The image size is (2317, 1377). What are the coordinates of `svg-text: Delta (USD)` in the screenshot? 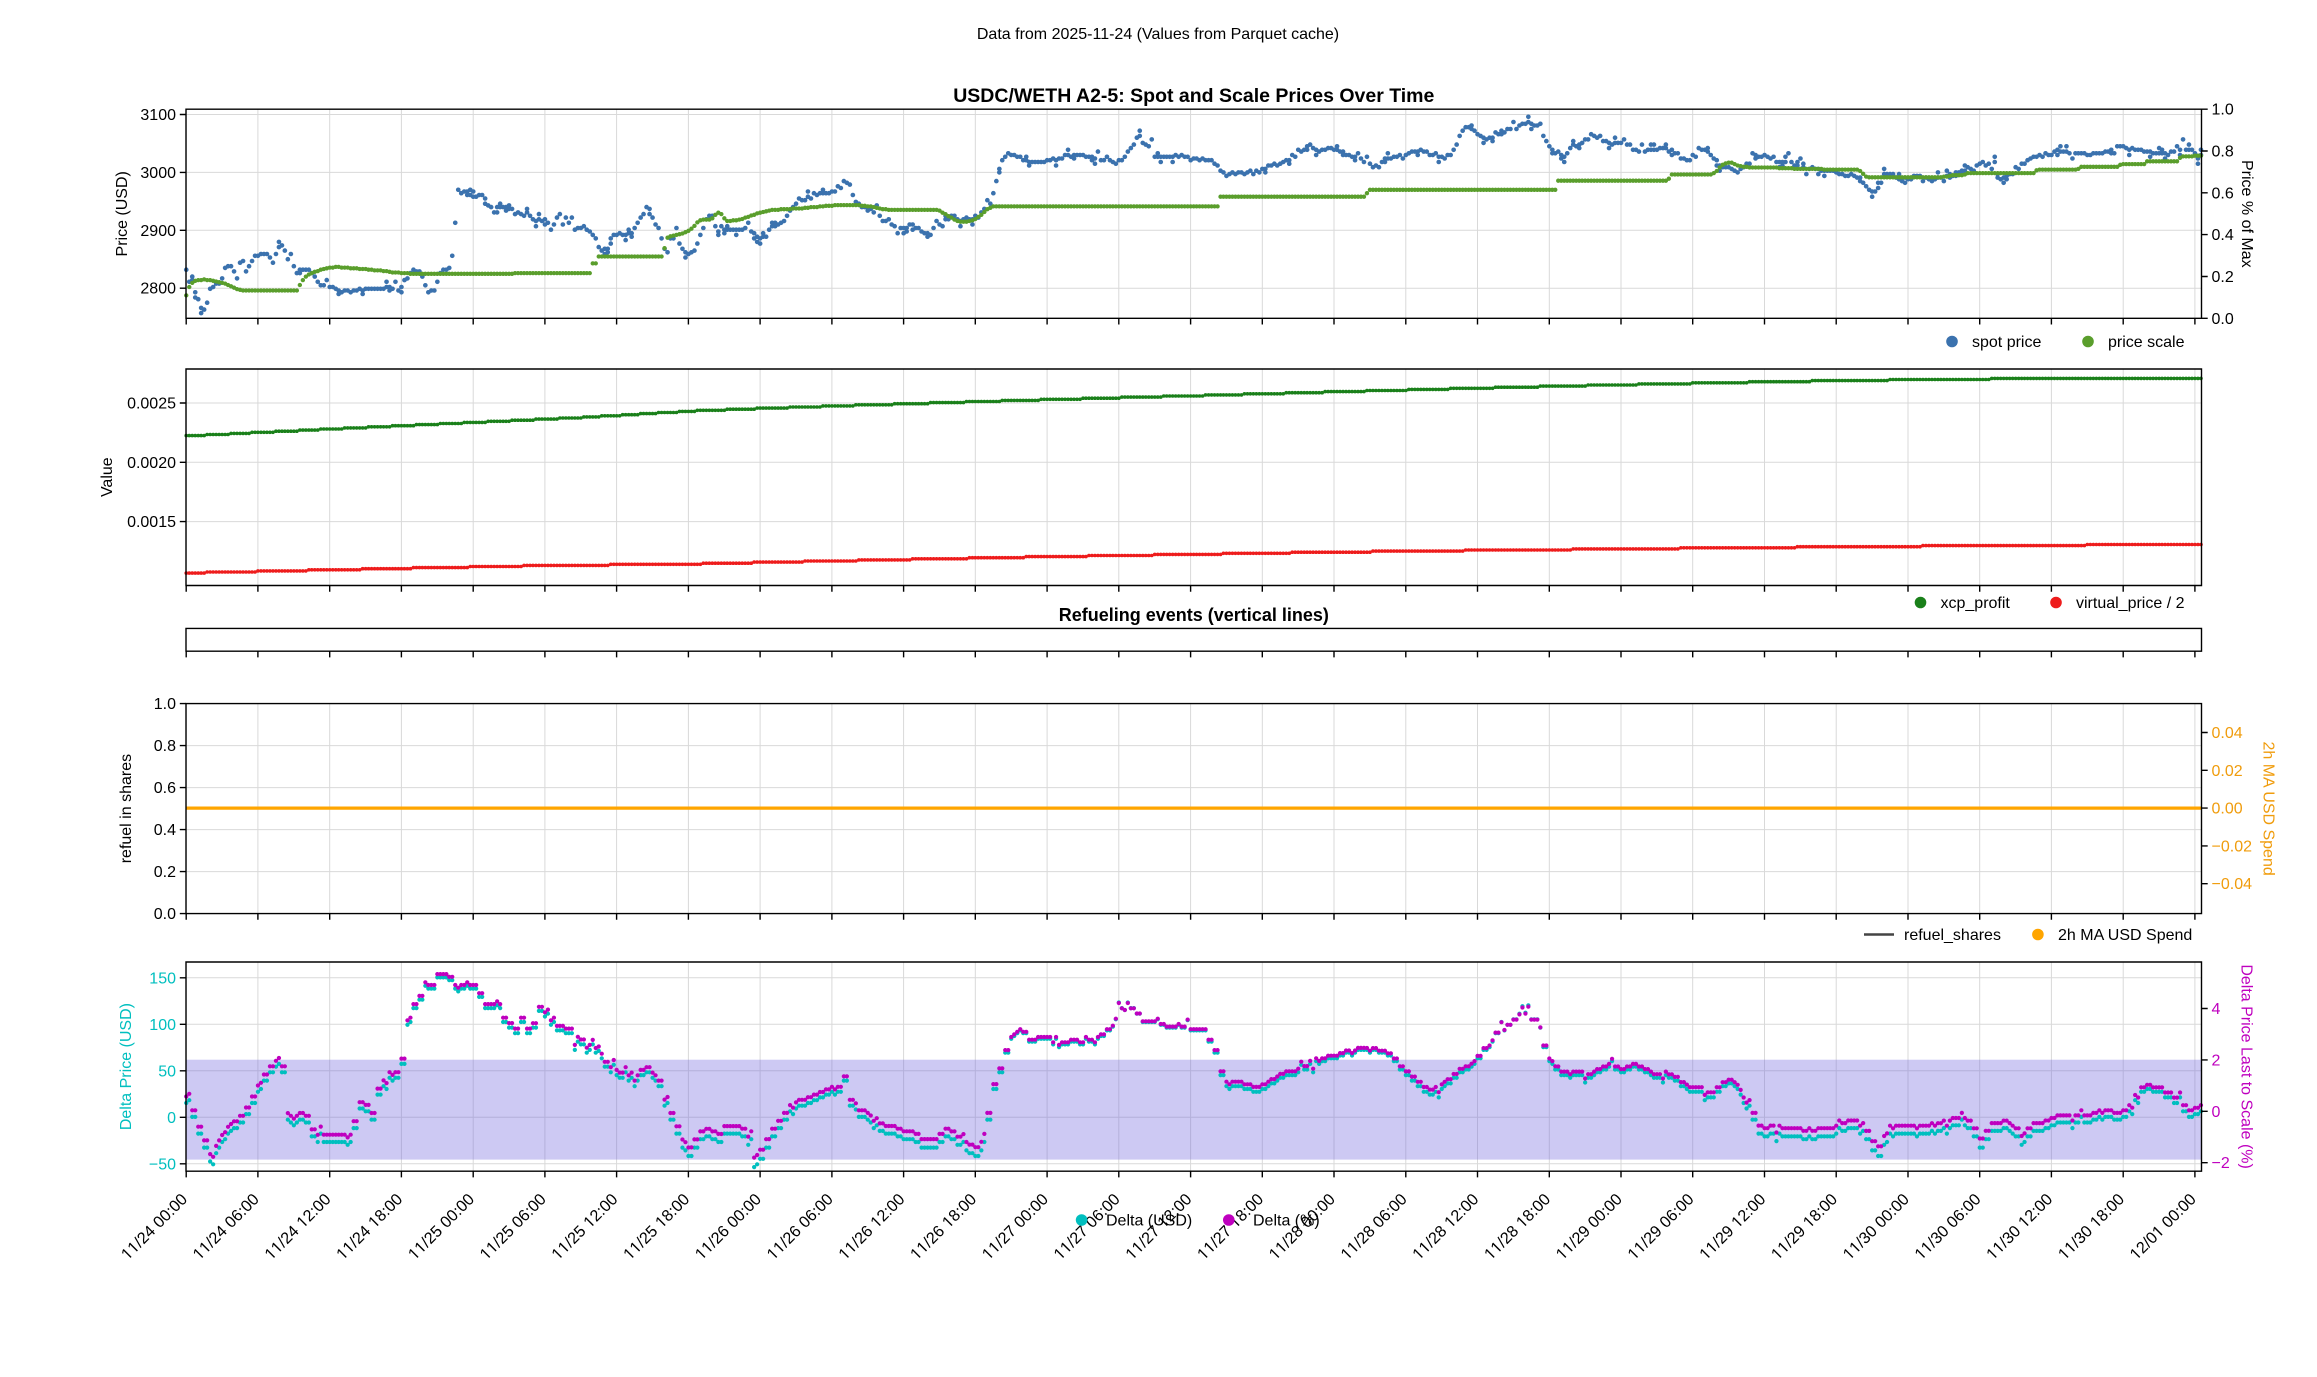 It's located at (1149, 1221).